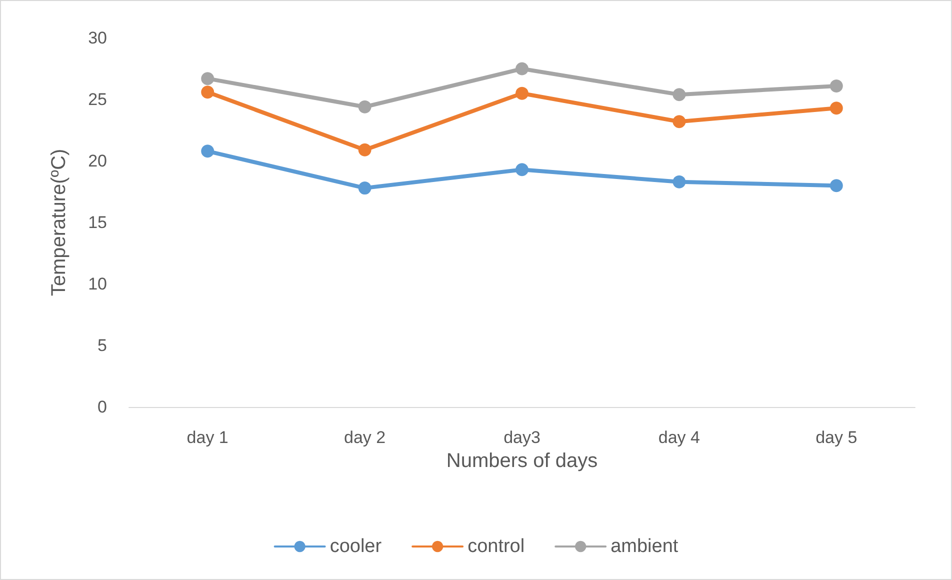 The height and width of the screenshot is (580, 952). What do you see at coordinates (97, 99) in the screenshot?
I see `y-tick-label: 25` at bounding box center [97, 99].